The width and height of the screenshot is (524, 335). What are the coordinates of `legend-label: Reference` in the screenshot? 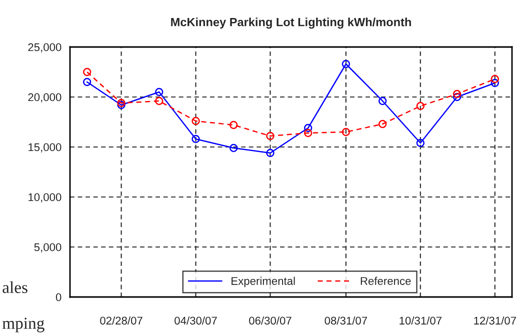 It's located at (385, 280).